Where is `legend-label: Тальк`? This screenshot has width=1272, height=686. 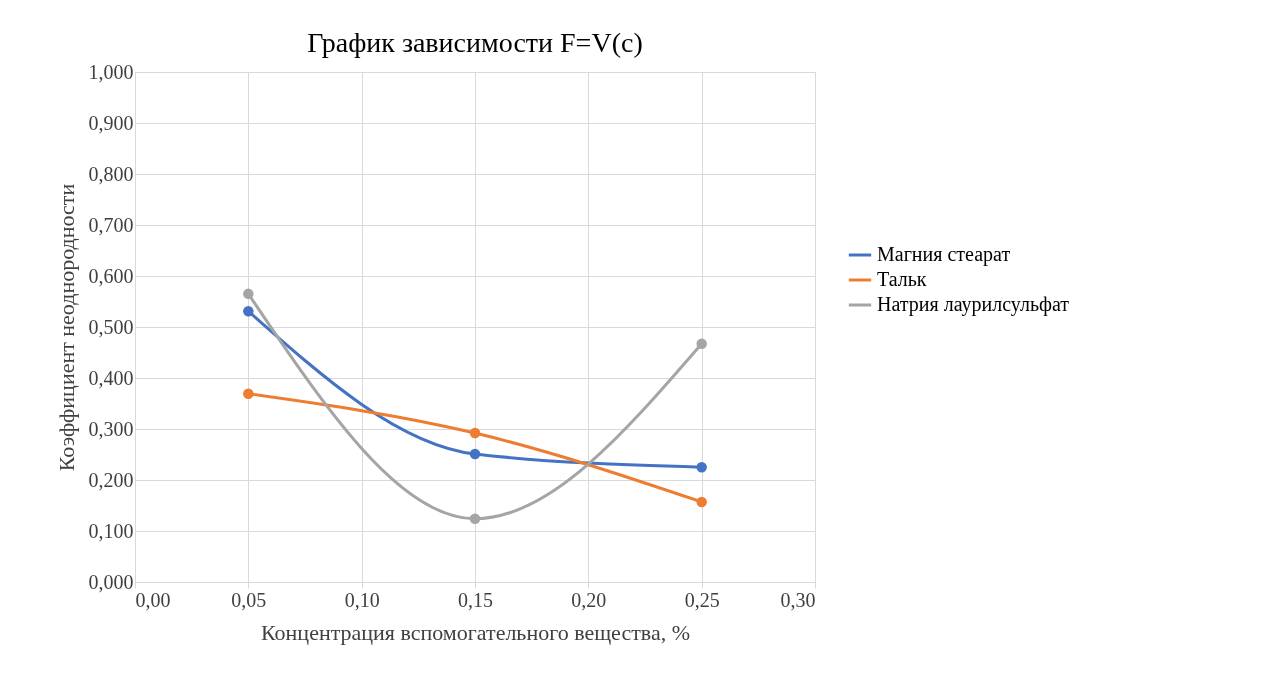 legend-label: Тальк is located at coordinates (902, 279).